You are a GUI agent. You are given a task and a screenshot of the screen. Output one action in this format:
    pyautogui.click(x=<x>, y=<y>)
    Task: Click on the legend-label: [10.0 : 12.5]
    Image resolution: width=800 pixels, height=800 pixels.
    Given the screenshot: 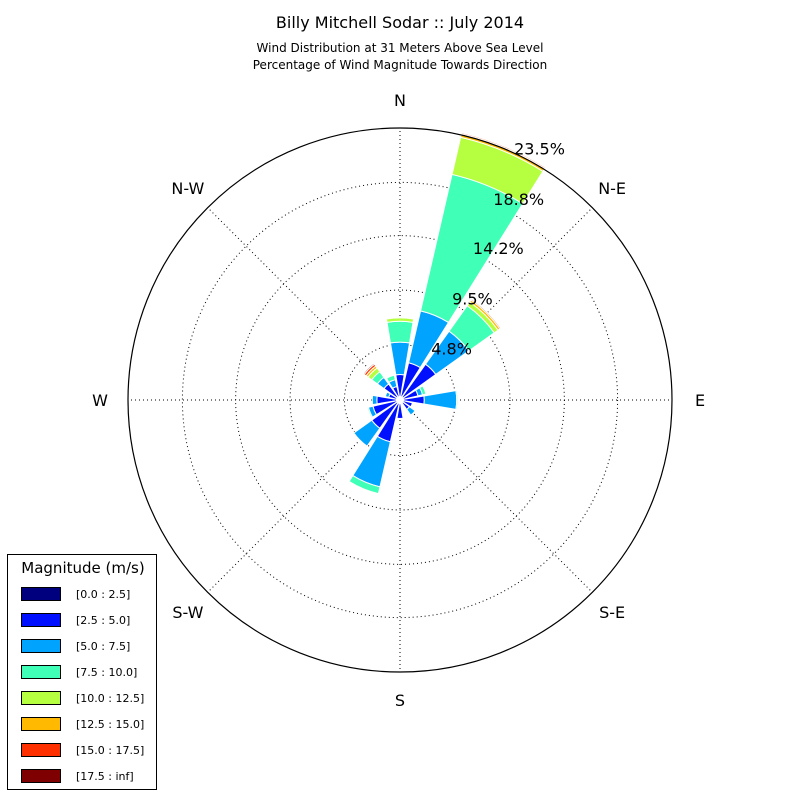 What is the action you would take?
    pyautogui.click(x=110, y=698)
    